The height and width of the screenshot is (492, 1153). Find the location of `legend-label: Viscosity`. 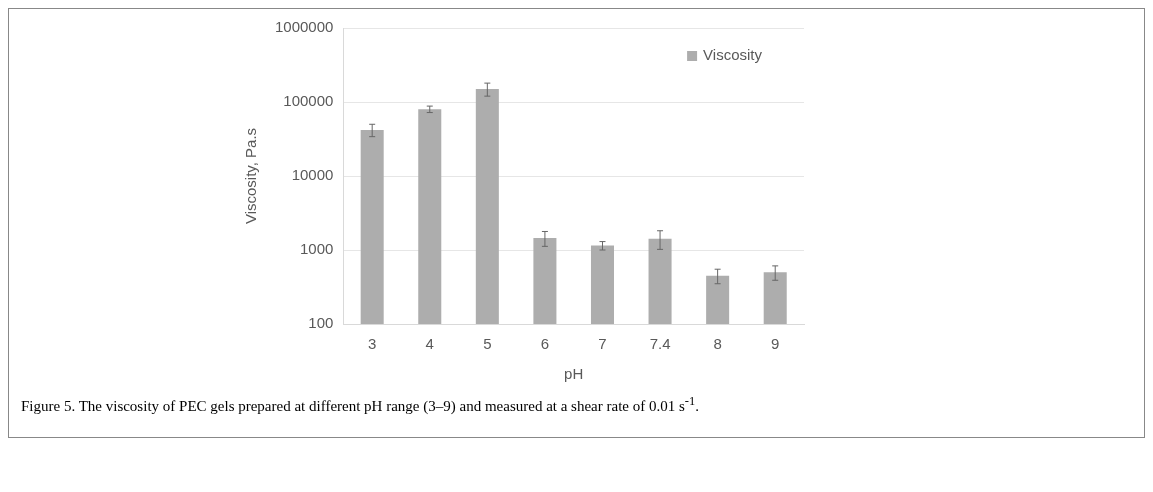

legend-label: Viscosity is located at coordinates (733, 55).